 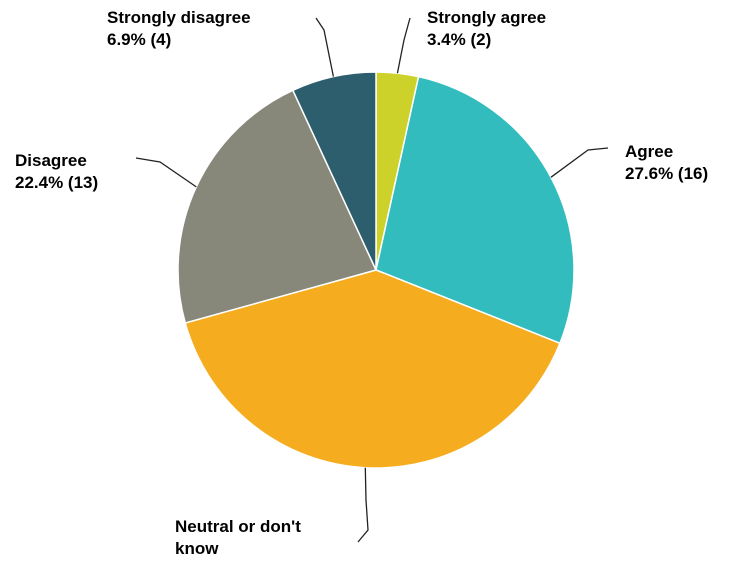 What do you see at coordinates (240, 537) in the screenshot?
I see `label-neutral: Neutral or don't know` at bounding box center [240, 537].